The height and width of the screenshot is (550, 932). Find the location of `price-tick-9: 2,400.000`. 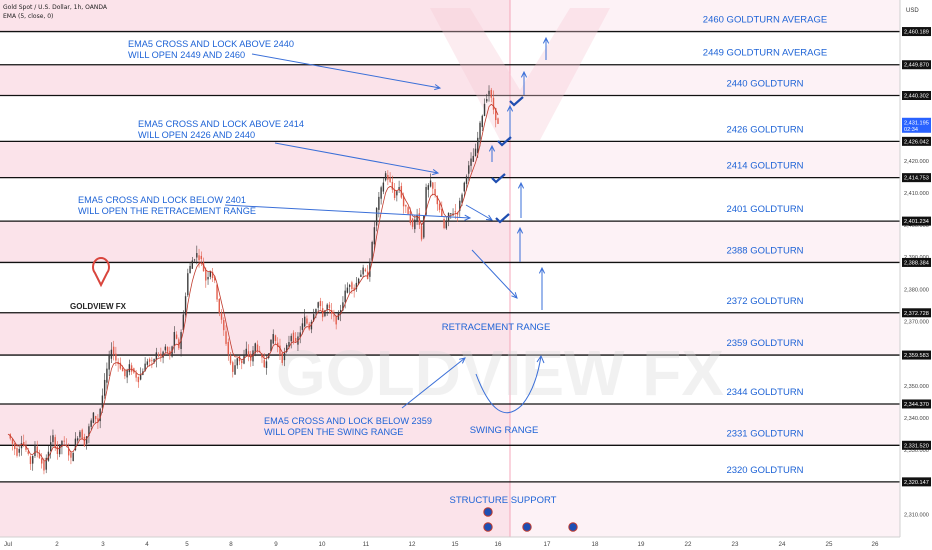

price-tick-9: 2,400.000 is located at coordinates (916, 226).